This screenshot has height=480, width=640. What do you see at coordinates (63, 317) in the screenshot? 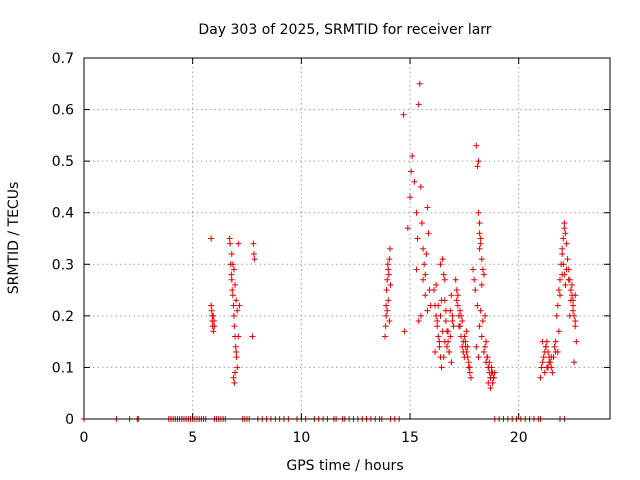
I see `y-tick-label: 0.2` at bounding box center [63, 317].